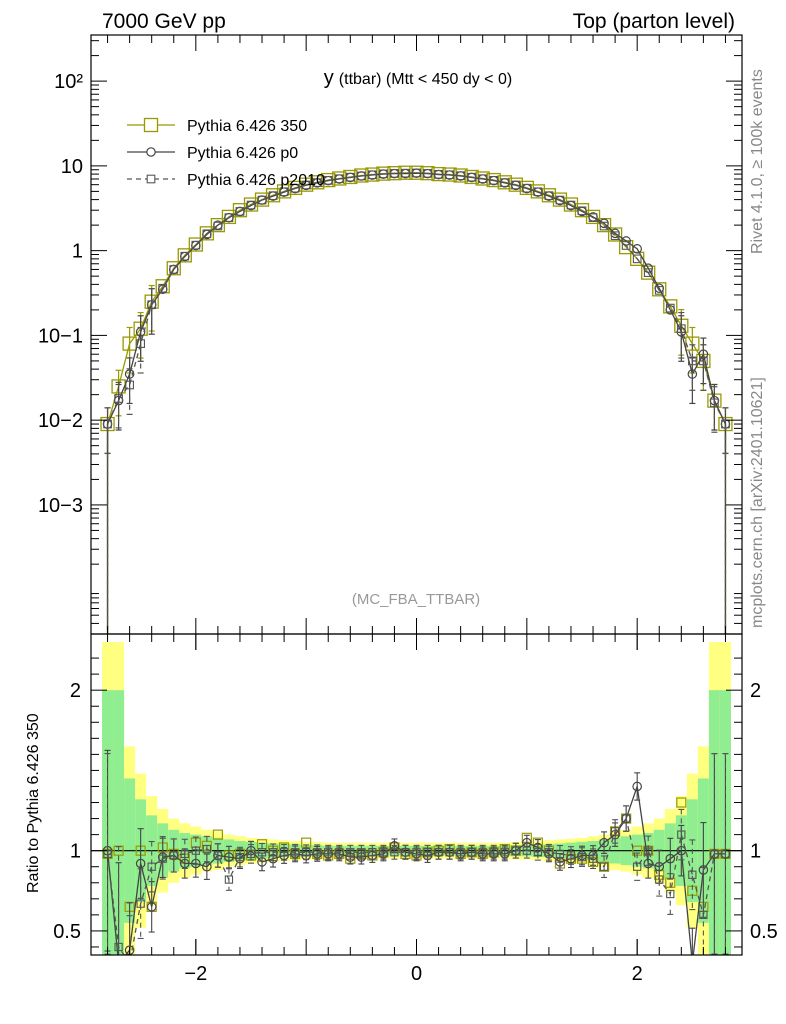 The image size is (786, 1024). Describe the element at coordinates (67, 932) in the screenshot. I see `ratio-y-tick-label: 0.5` at that location.